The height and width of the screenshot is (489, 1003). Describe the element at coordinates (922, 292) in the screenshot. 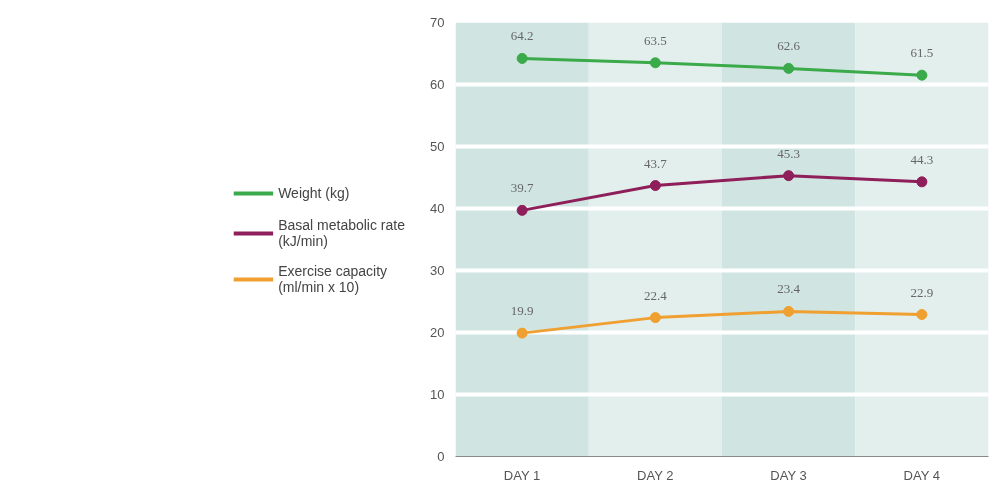

I see `data-label: 22.9` at that location.